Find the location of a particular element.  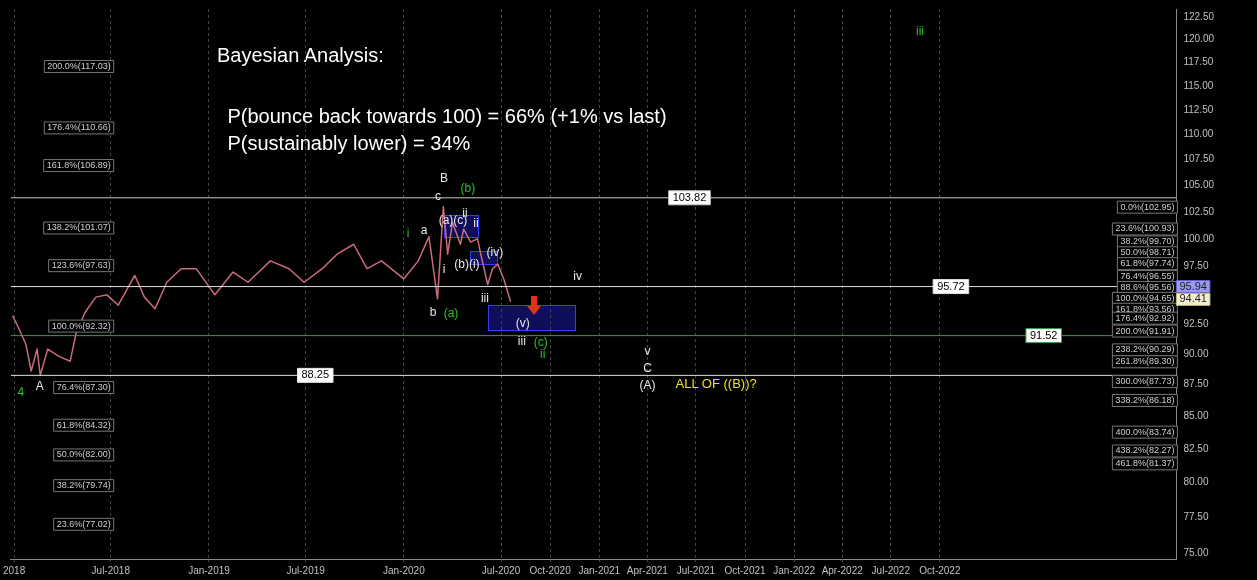

x-tick-label: Oct-2021 is located at coordinates (745, 570).